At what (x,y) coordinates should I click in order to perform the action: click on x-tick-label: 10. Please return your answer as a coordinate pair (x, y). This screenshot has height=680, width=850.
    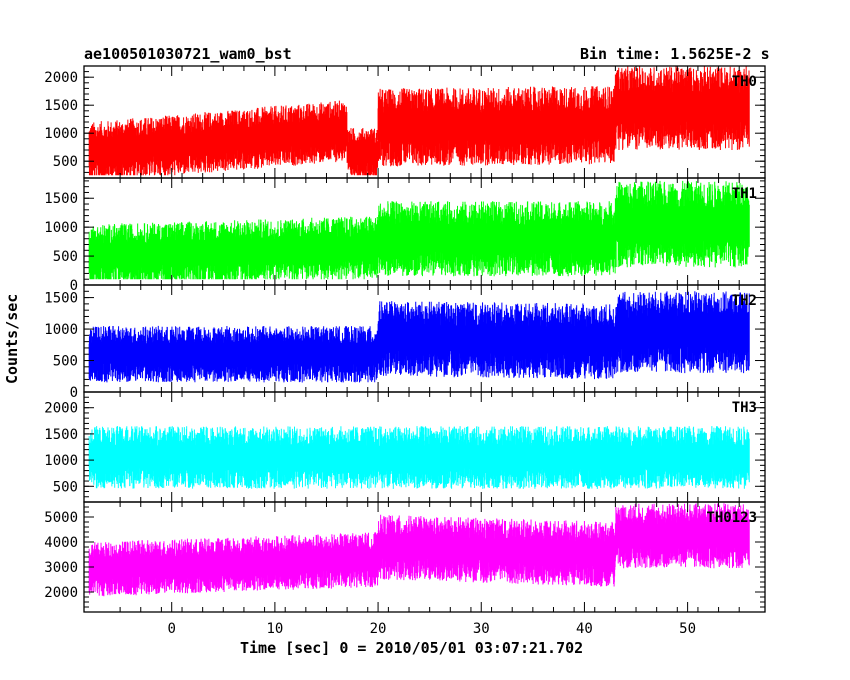
    Looking at the image, I should click on (274, 629).